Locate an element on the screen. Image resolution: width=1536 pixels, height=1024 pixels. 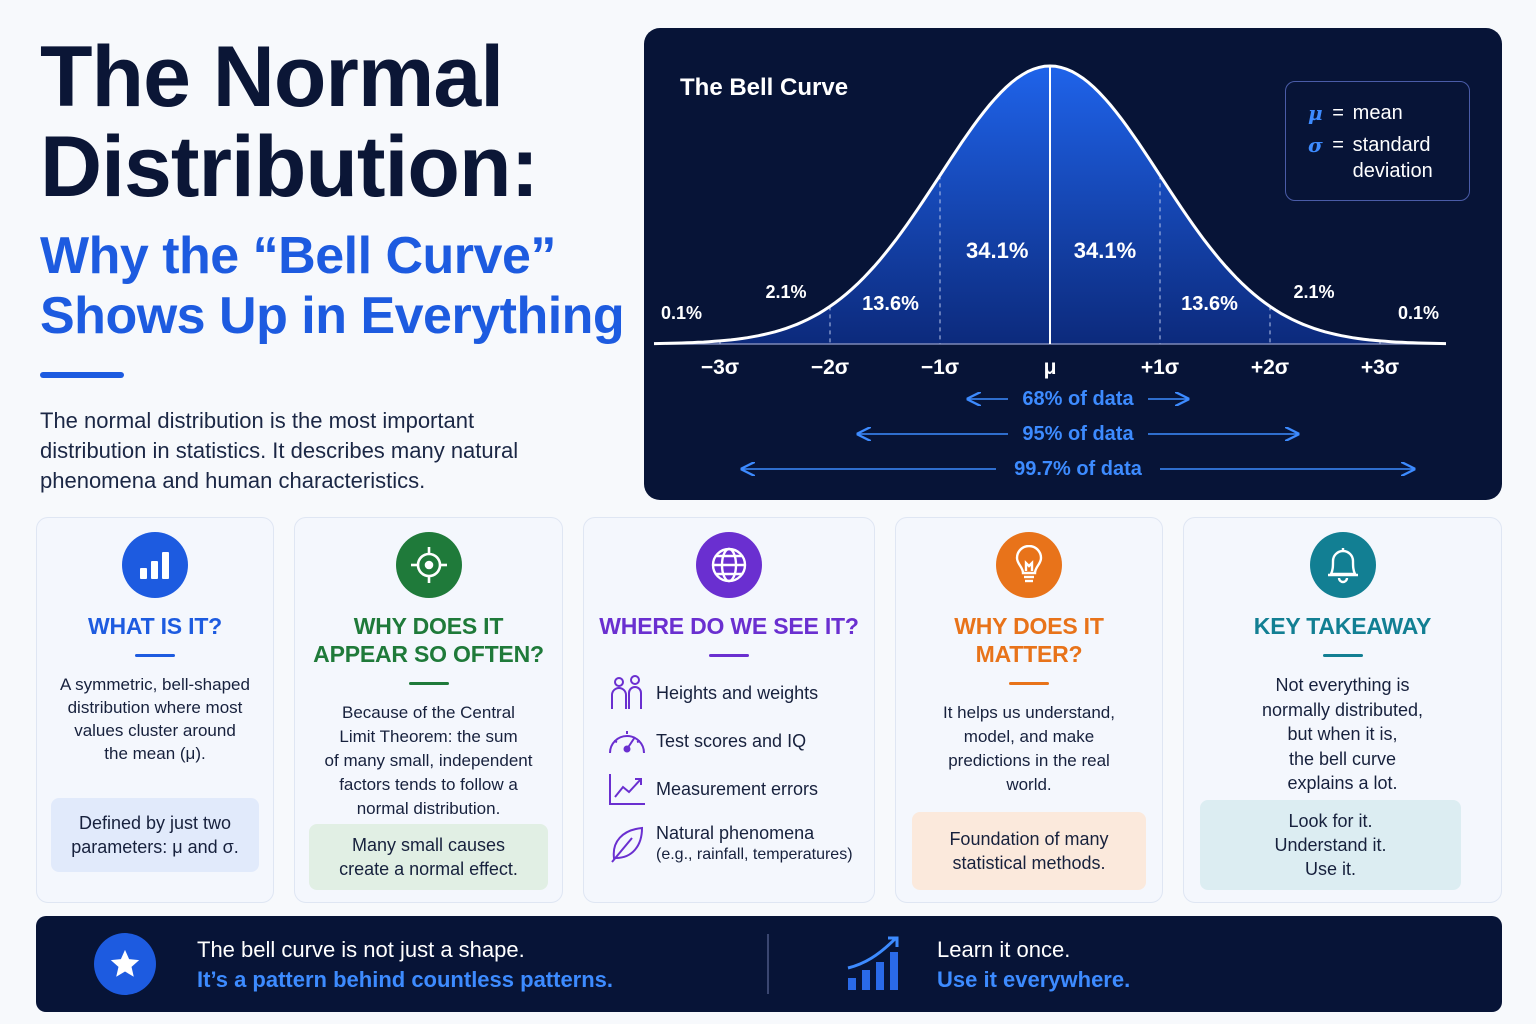
list-item: Heights and weights is located at coordinates (736, 693).